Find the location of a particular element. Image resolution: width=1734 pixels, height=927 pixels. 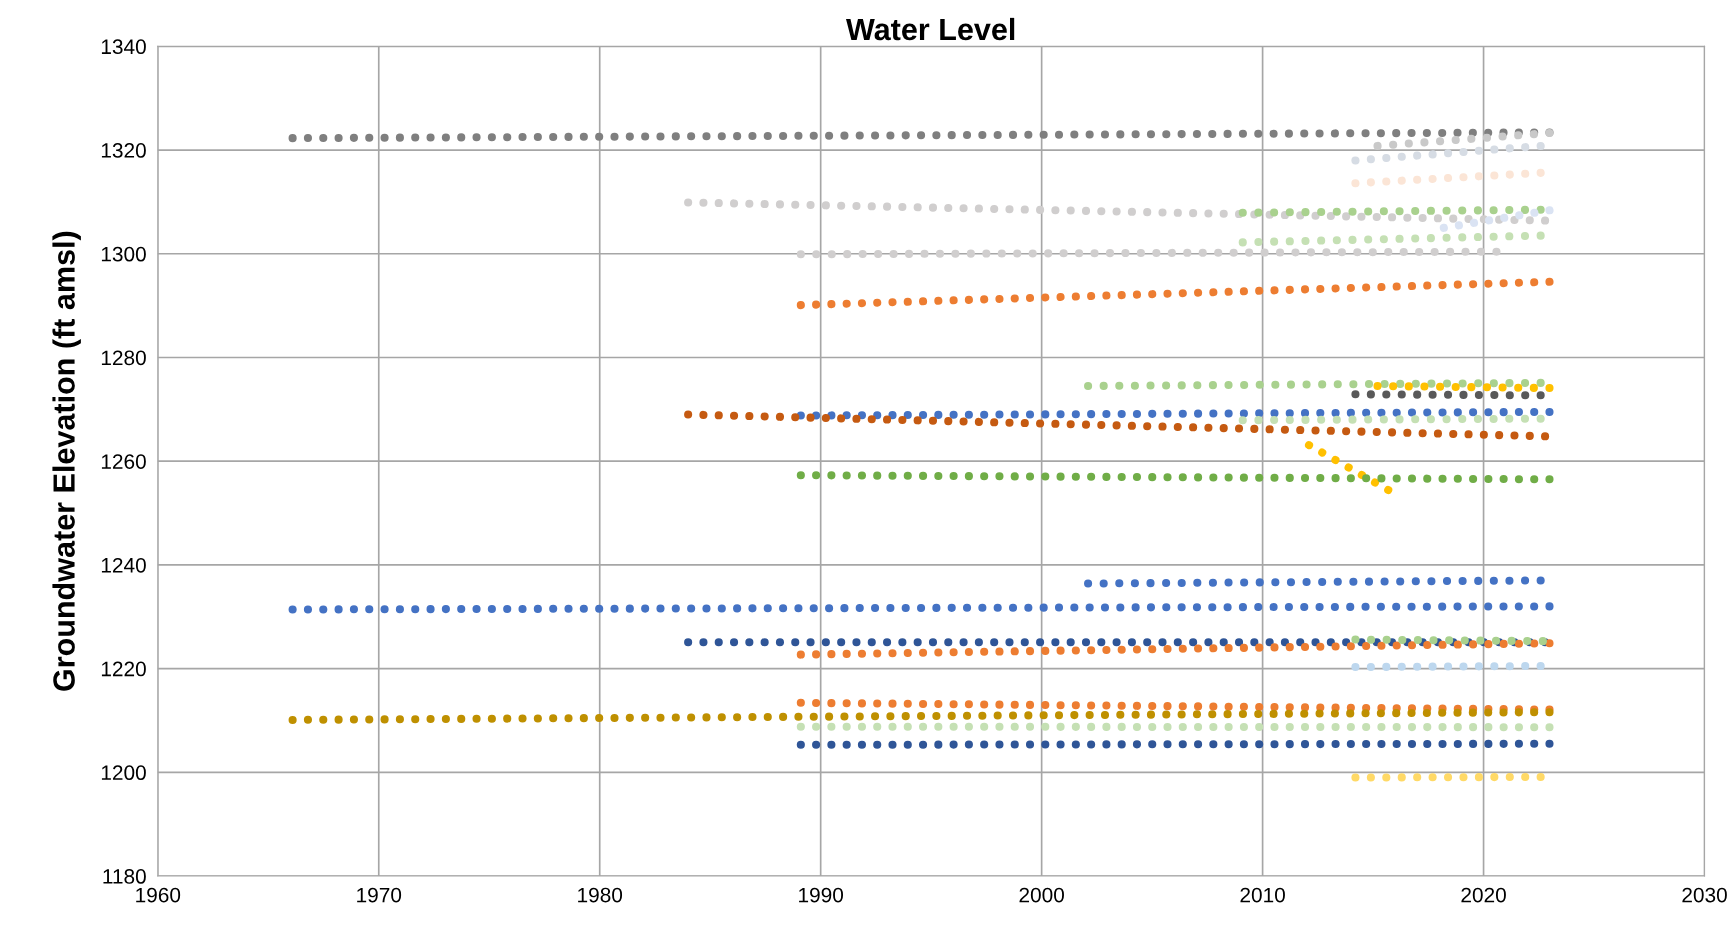

chart-title: Water Level is located at coordinates (930, 29).